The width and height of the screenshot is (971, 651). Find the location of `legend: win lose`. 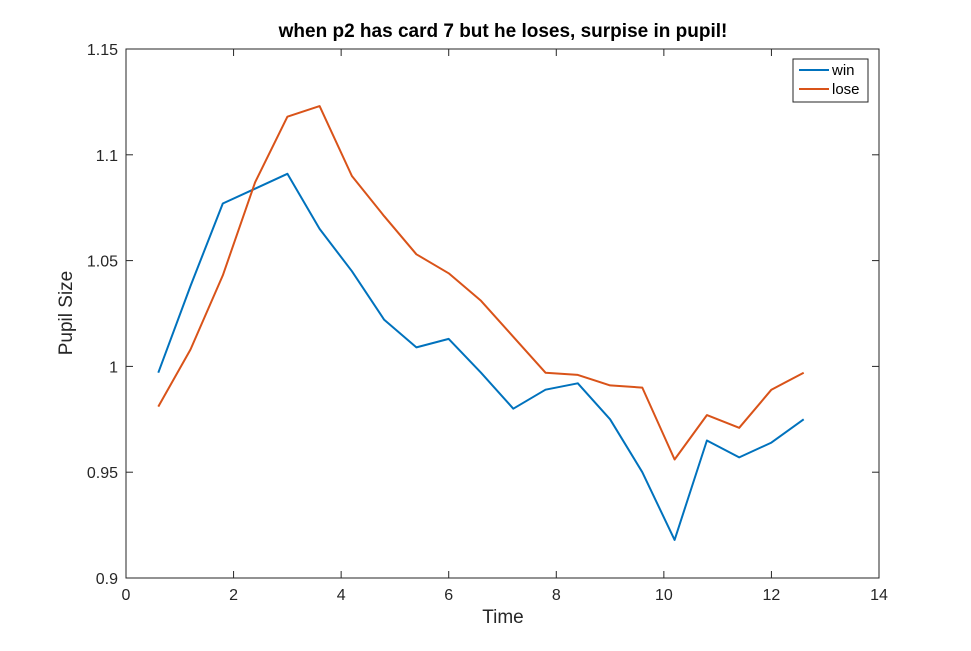

legend: win lose is located at coordinates (830, 80).